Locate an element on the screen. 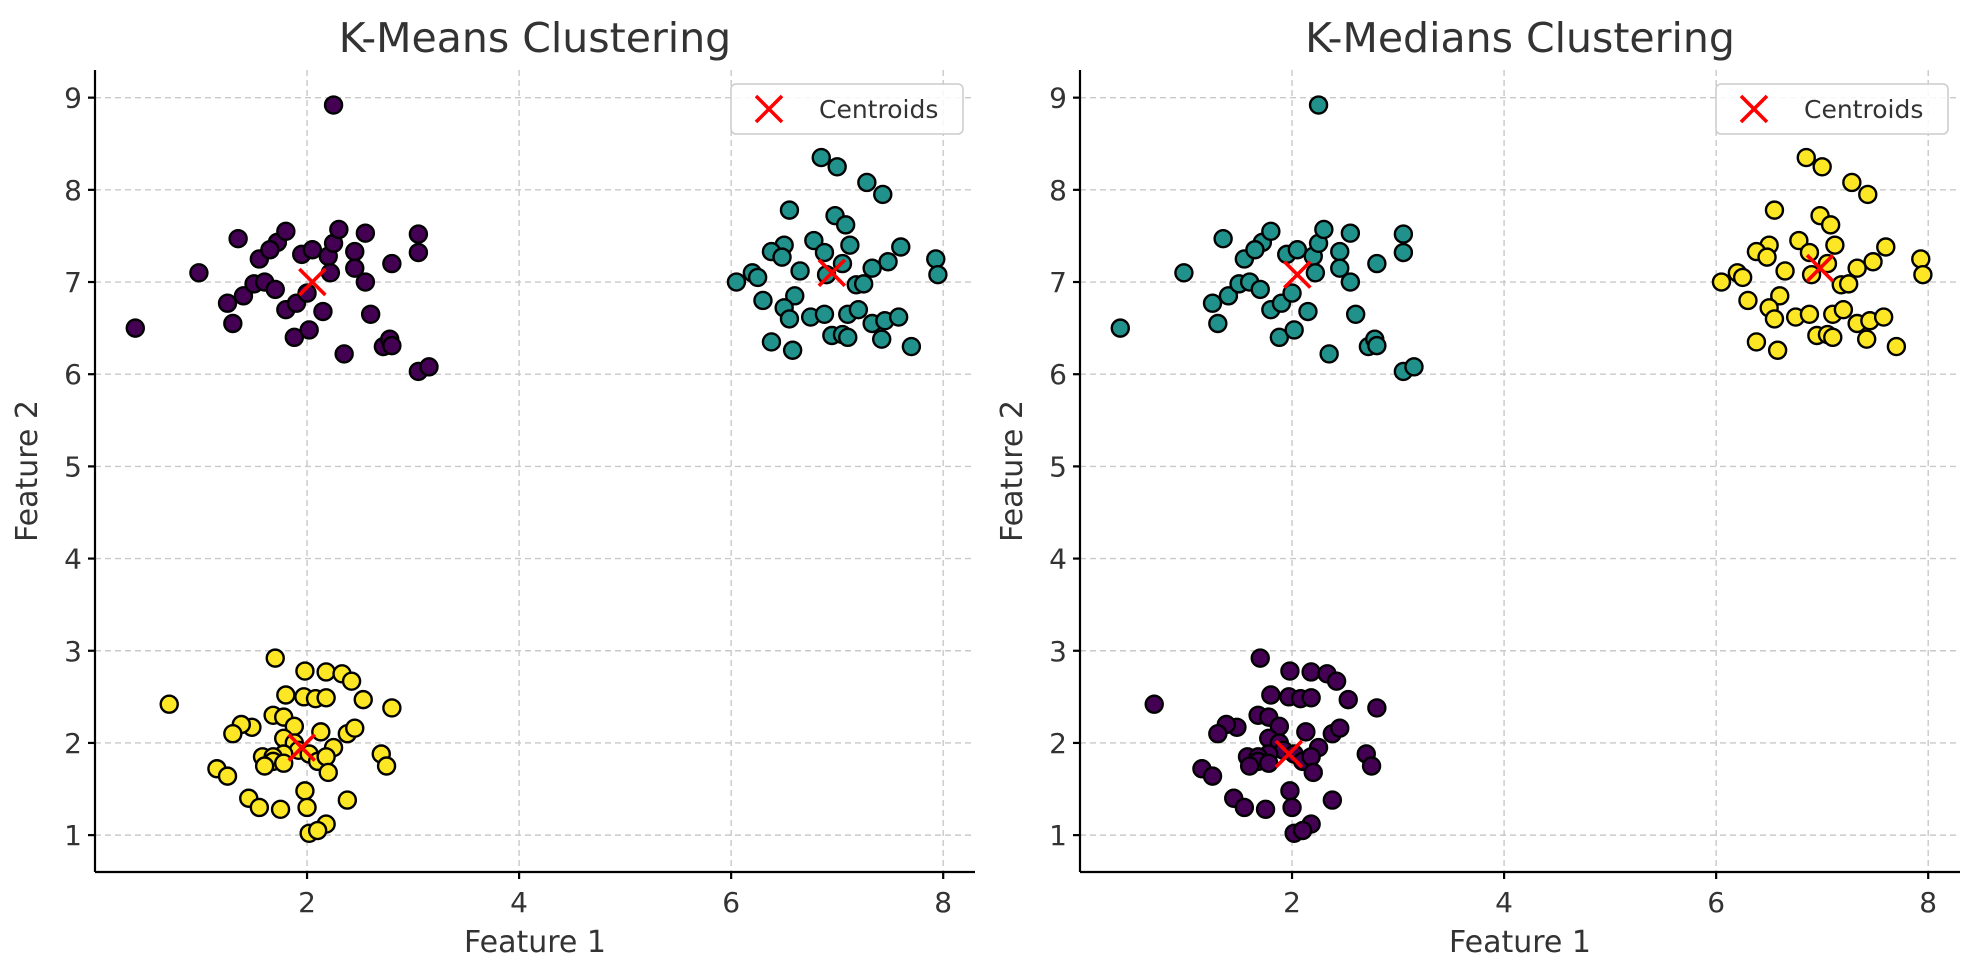 The width and height of the screenshot is (1979, 980). y-tick-label: 9 is located at coordinates (1058, 98).